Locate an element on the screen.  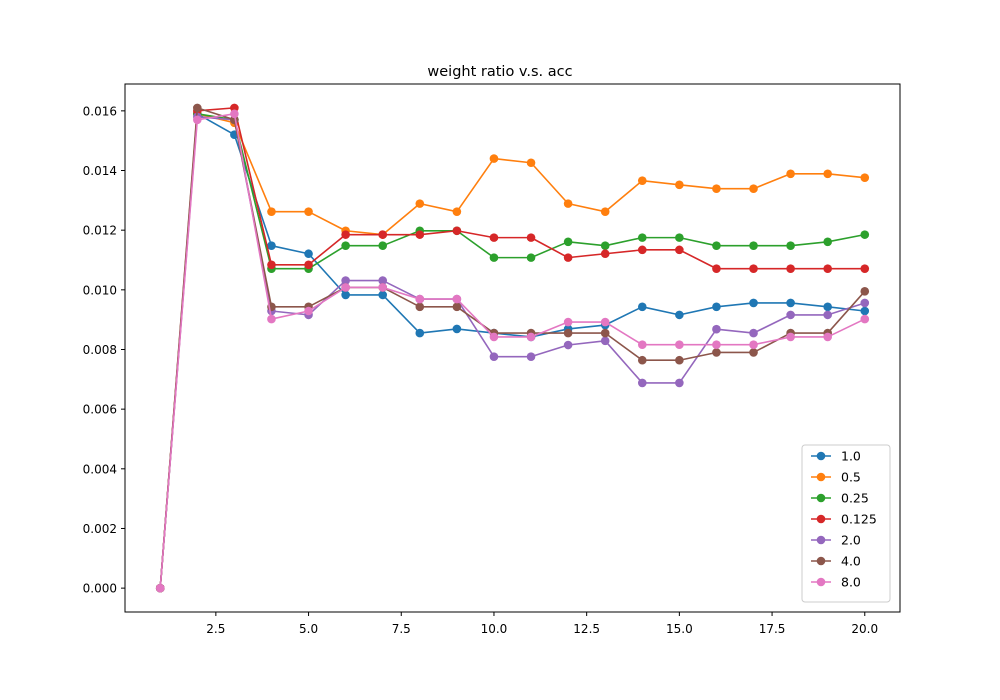
y-tick-label: 0.014 is located at coordinates (100, 171).